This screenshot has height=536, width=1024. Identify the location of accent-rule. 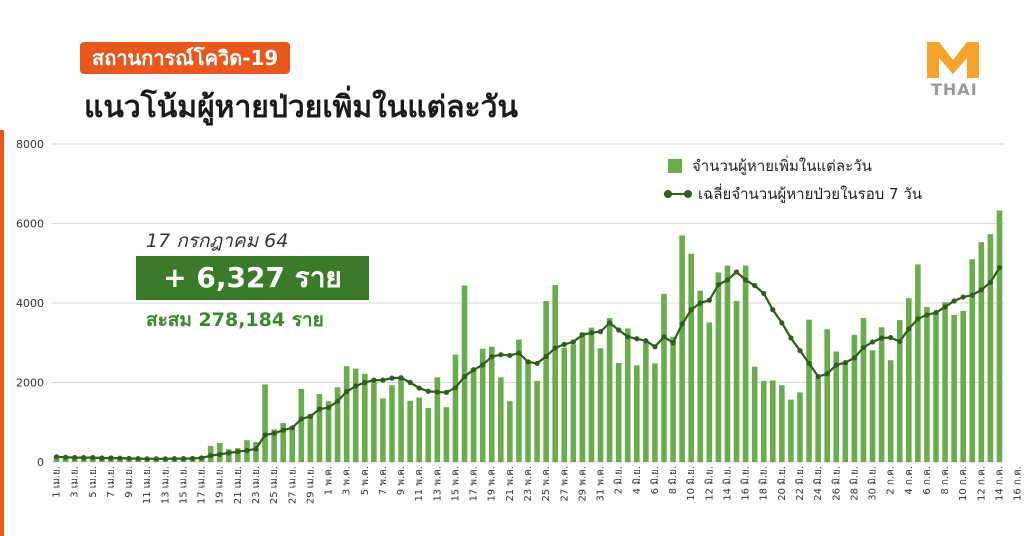
(2, 333).